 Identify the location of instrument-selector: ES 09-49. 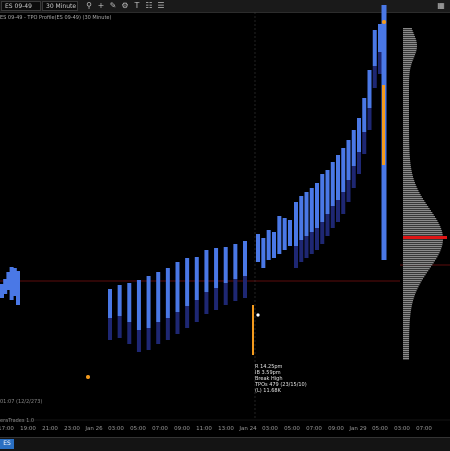
(21, 6).